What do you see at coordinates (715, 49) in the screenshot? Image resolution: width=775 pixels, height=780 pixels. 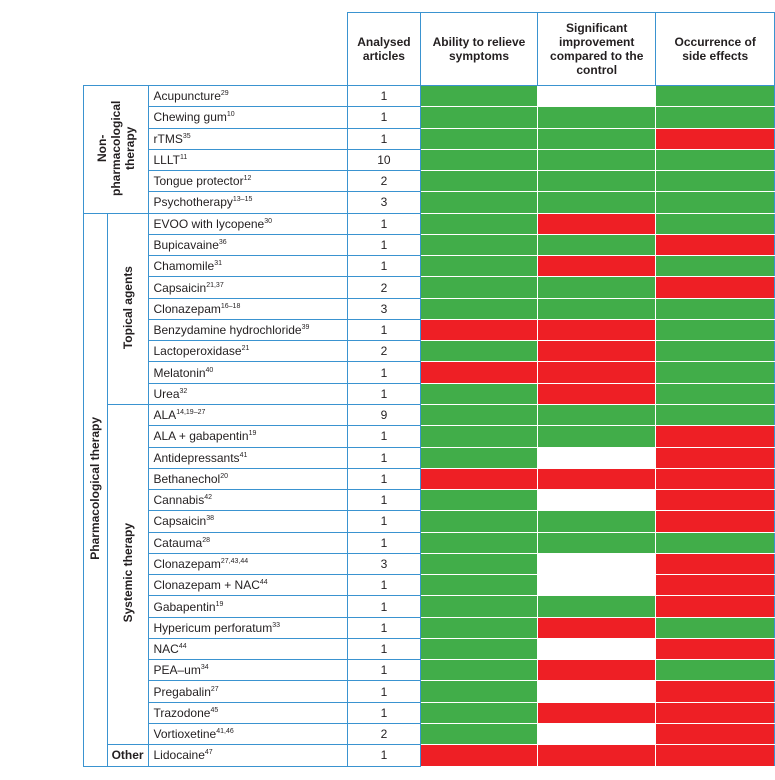 I see `header-side-effects: Occurrence of side effects` at bounding box center [715, 49].